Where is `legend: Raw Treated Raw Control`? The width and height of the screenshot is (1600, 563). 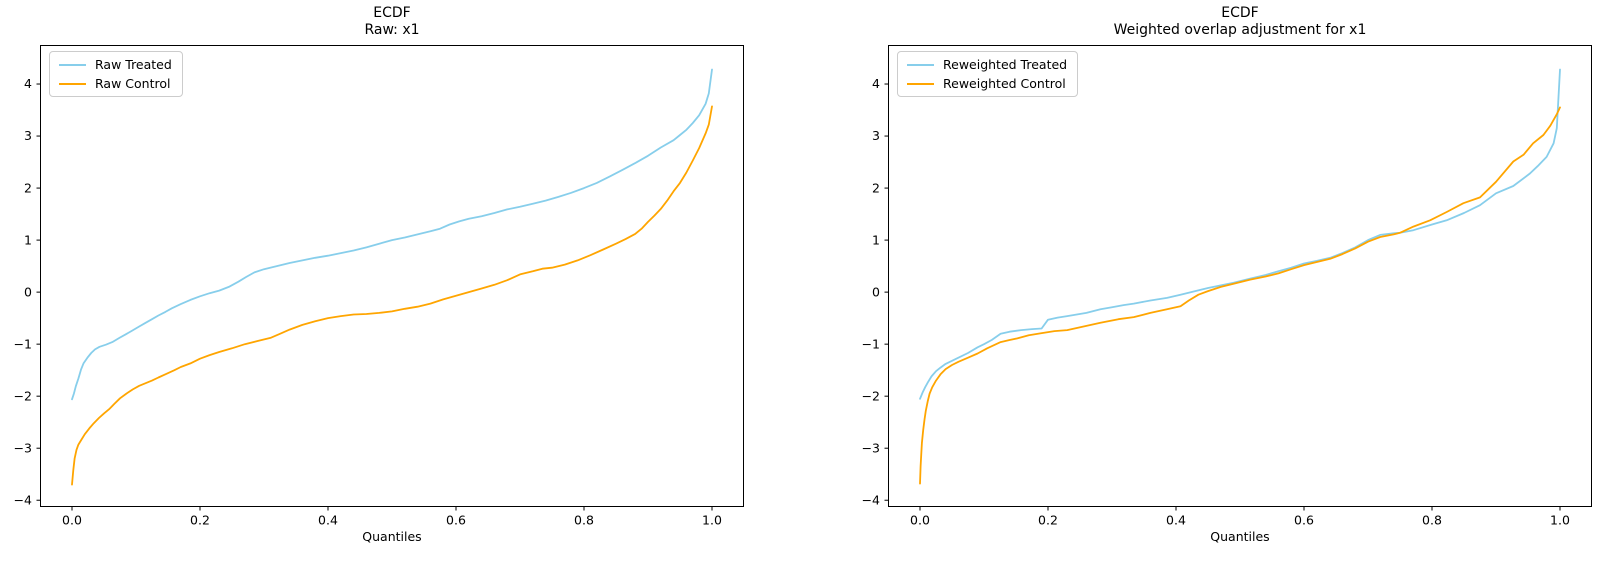
legend: Raw Treated Raw Control is located at coordinates (116, 74).